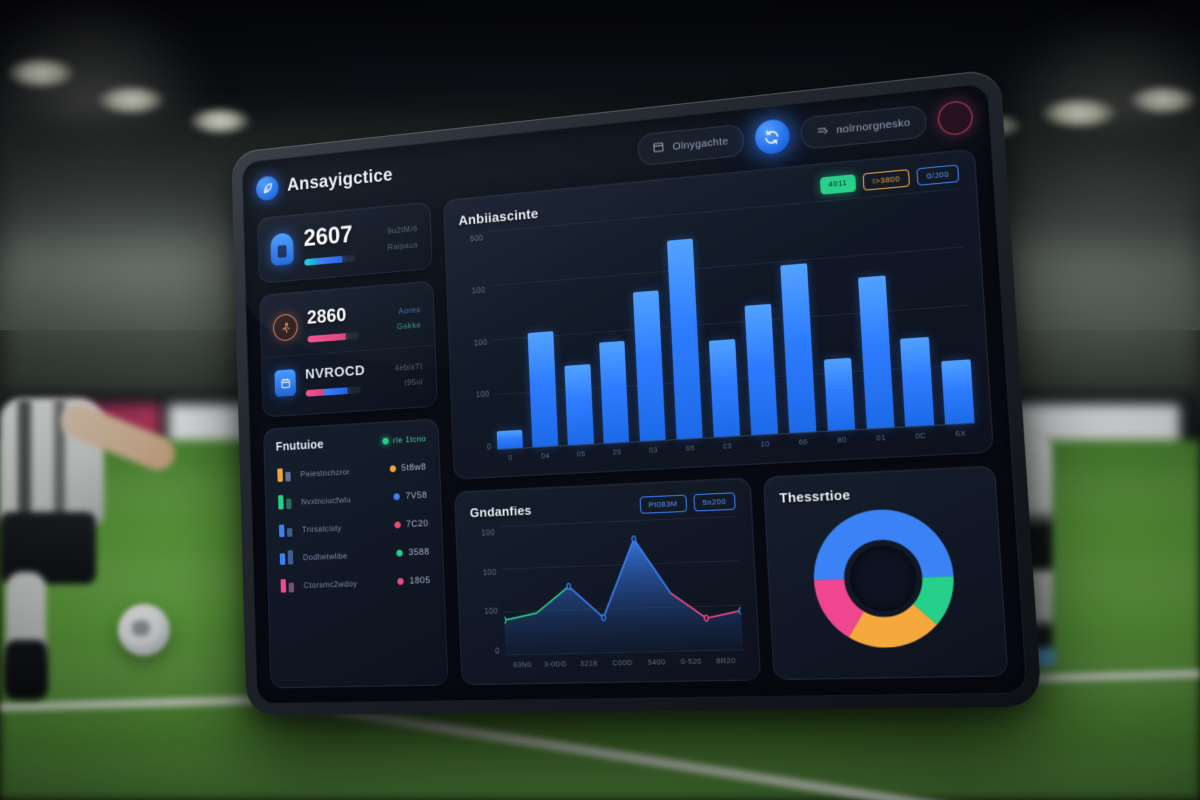  Describe the element at coordinates (838, 184) in the screenshot. I see `legend-badge-green: 4011` at that location.